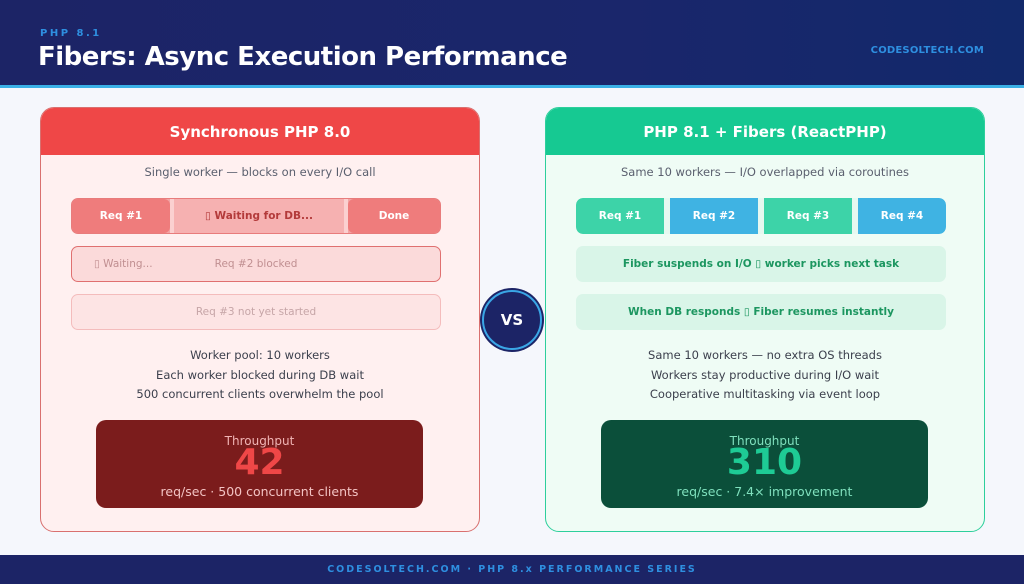 The image size is (1024, 584). I want to click on fibers-bullet: Same 10 workers — no extra OS threads, so click(765, 355).